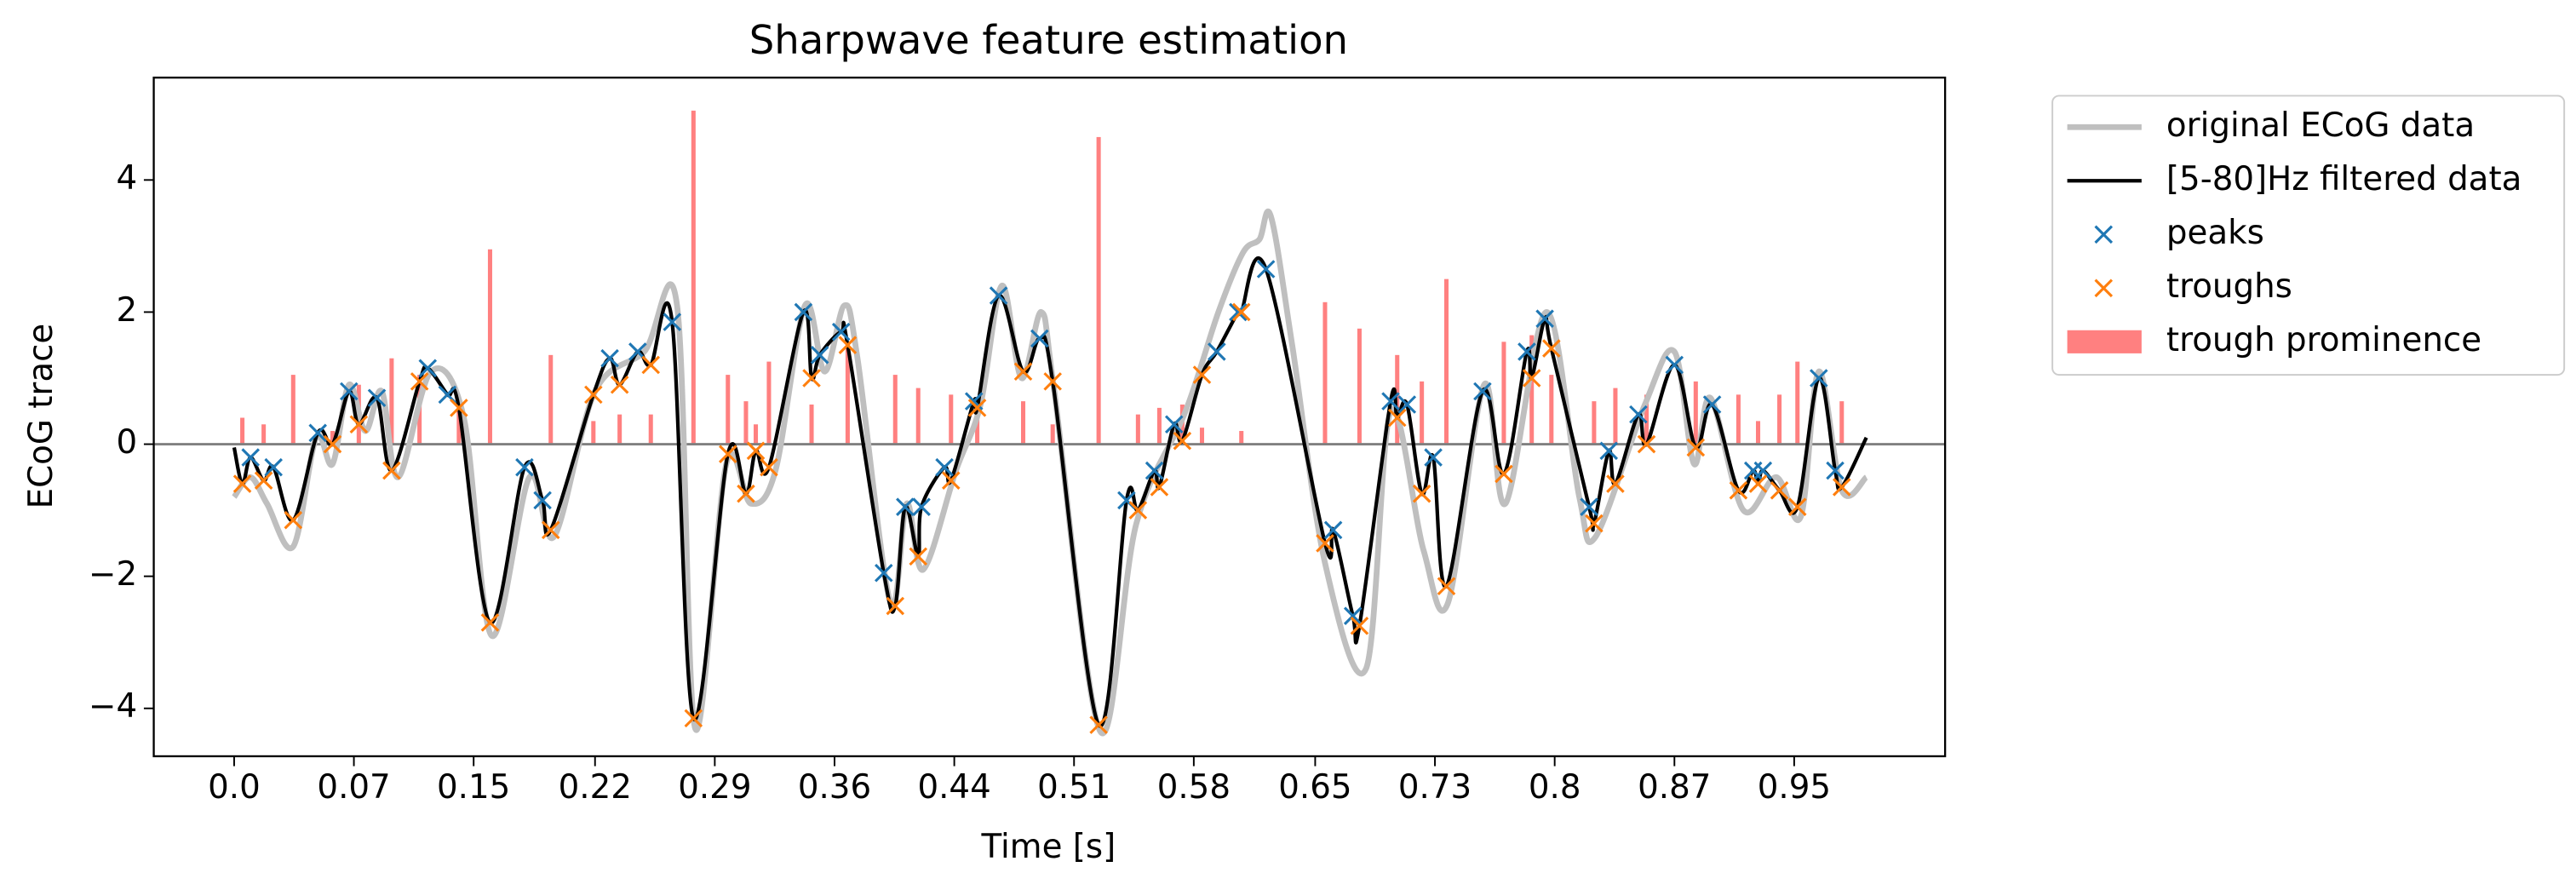  What do you see at coordinates (234, 787) in the screenshot?
I see `x-tick-label: 0.0` at bounding box center [234, 787].